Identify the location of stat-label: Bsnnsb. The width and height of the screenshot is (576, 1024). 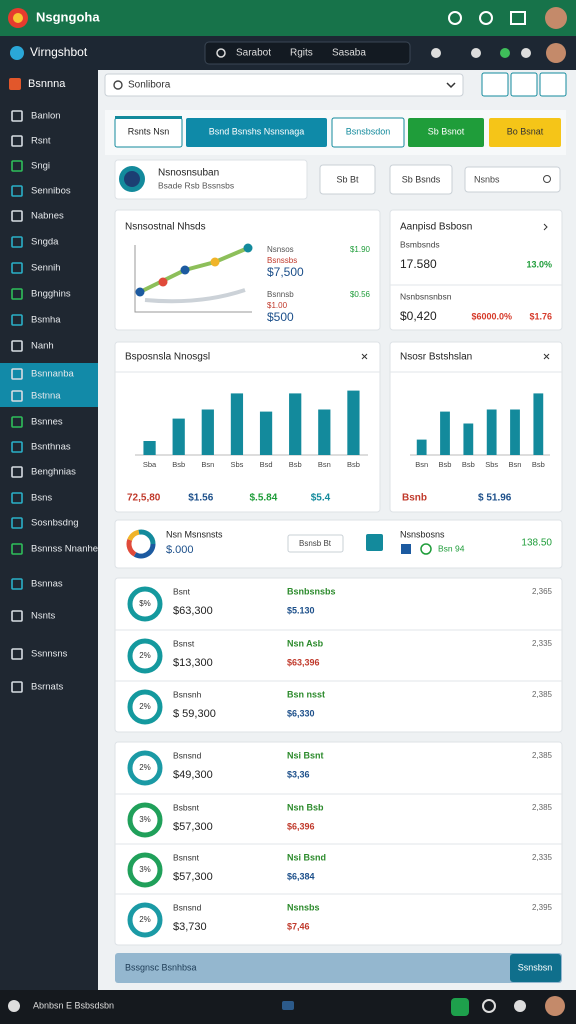
(280, 294).